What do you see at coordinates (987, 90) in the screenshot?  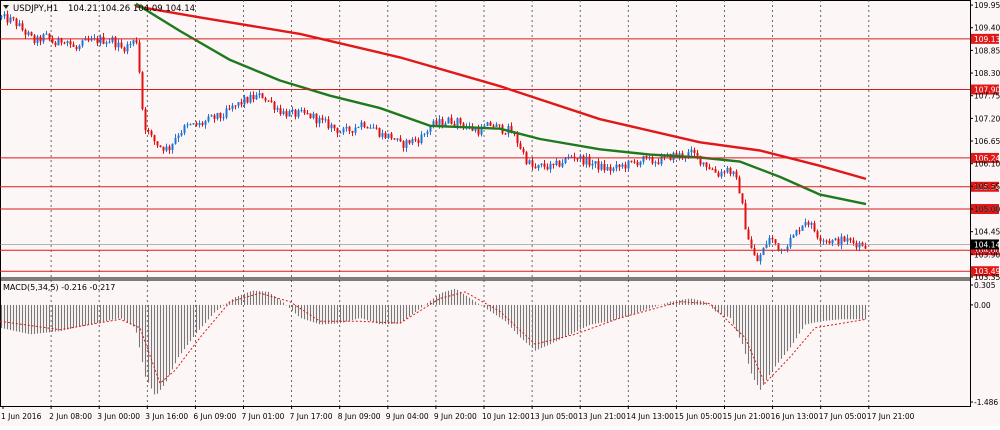 I see `level-label: 107.90` at bounding box center [987, 90].